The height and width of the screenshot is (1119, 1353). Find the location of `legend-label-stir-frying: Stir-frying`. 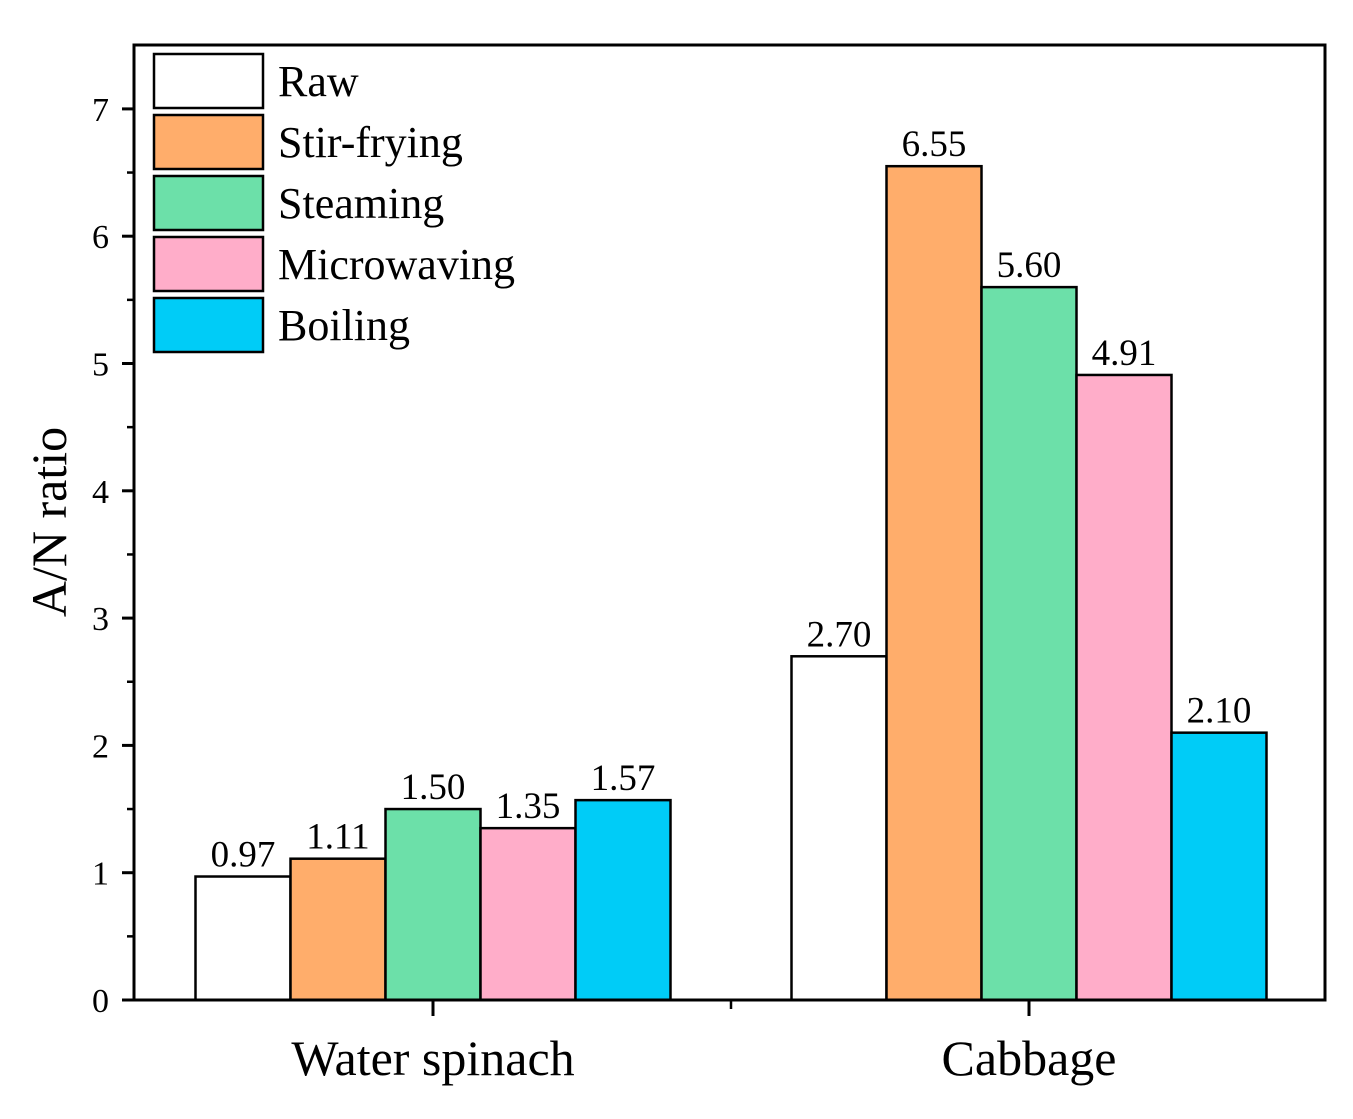

legend-label-stir-frying: Stir-frying is located at coordinates (370, 142).